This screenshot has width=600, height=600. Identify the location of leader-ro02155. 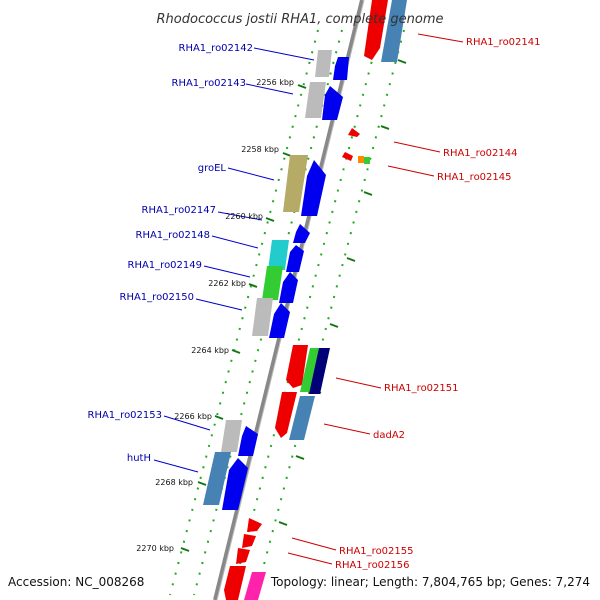
(314, 544).